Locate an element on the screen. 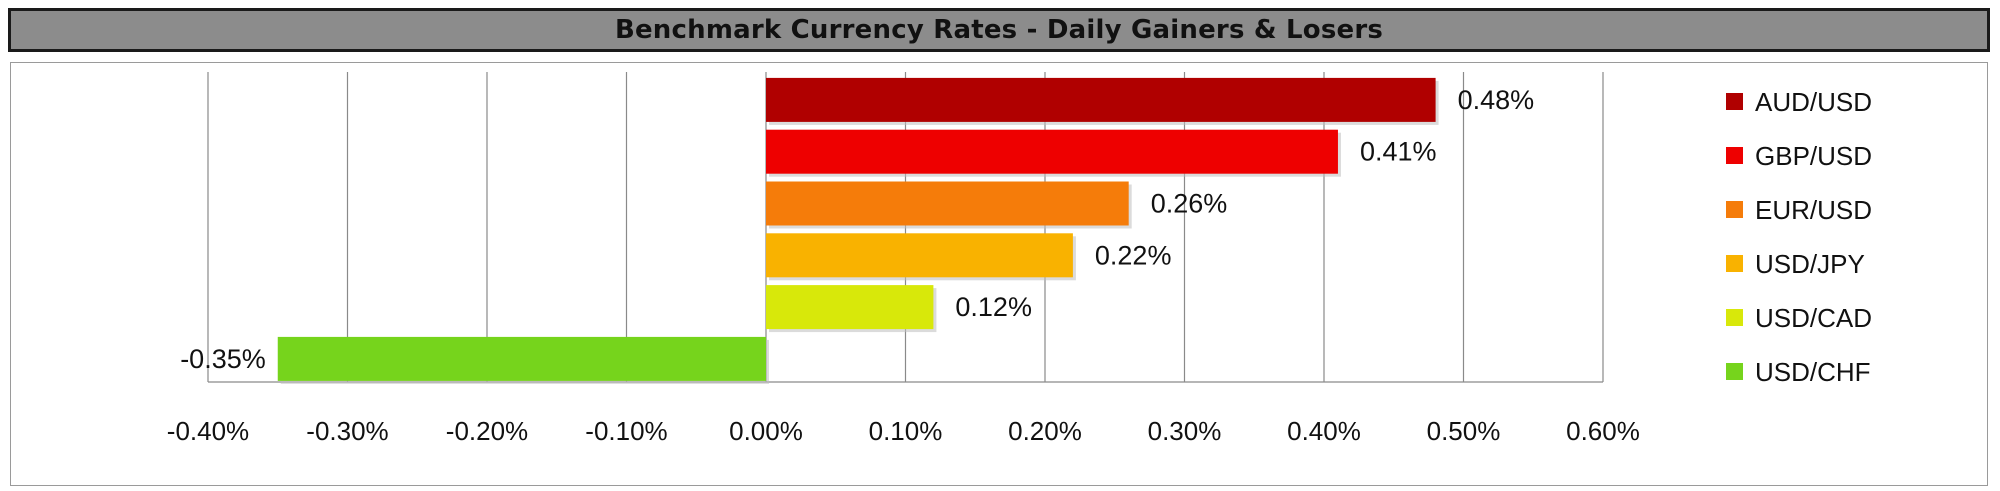  bar-usd-chf is located at coordinates (521, 358).